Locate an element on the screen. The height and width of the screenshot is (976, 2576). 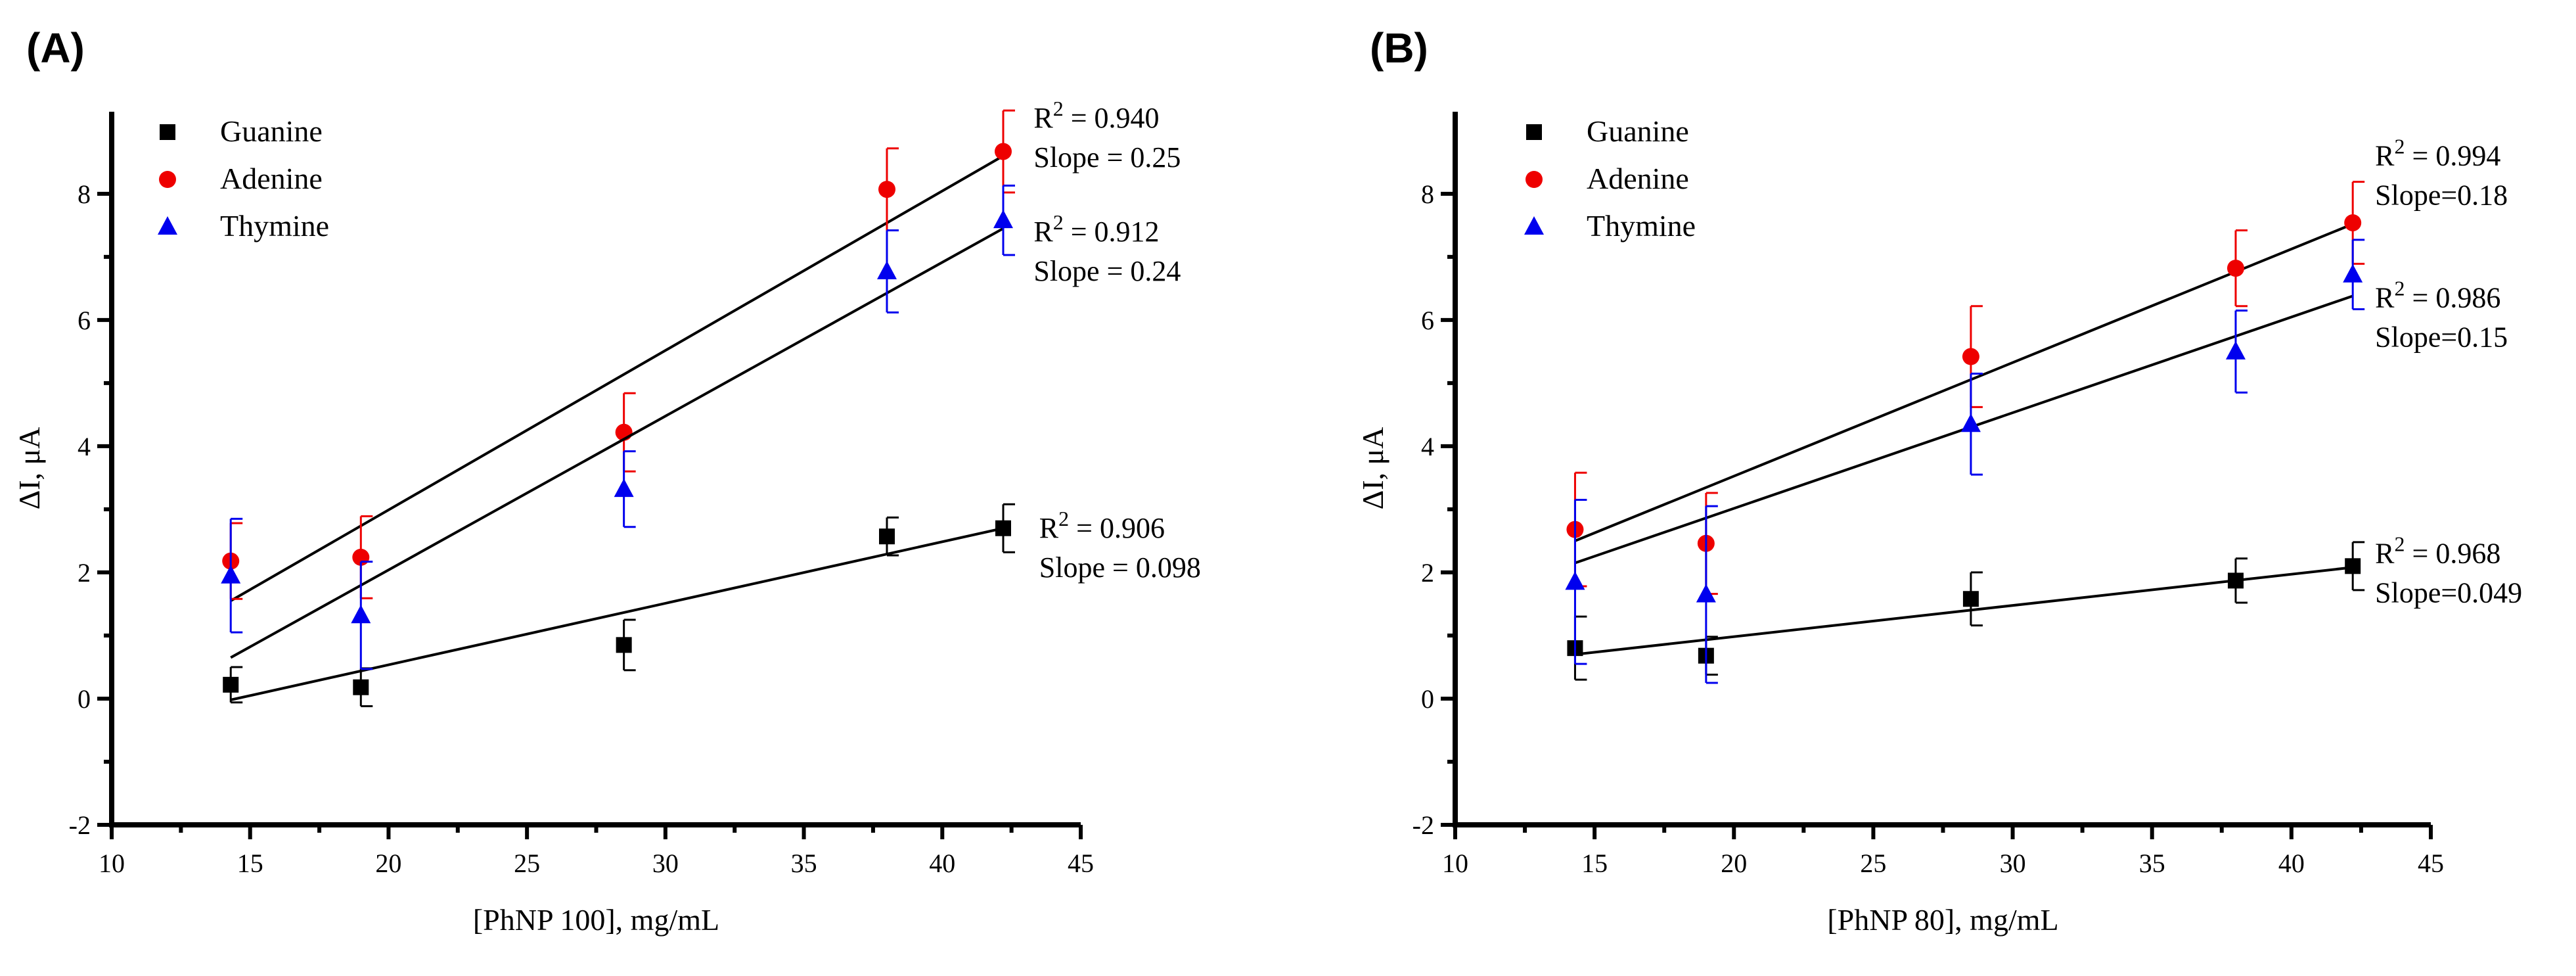
r2-value: = 0.968 is located at coordinates (2453, 554).